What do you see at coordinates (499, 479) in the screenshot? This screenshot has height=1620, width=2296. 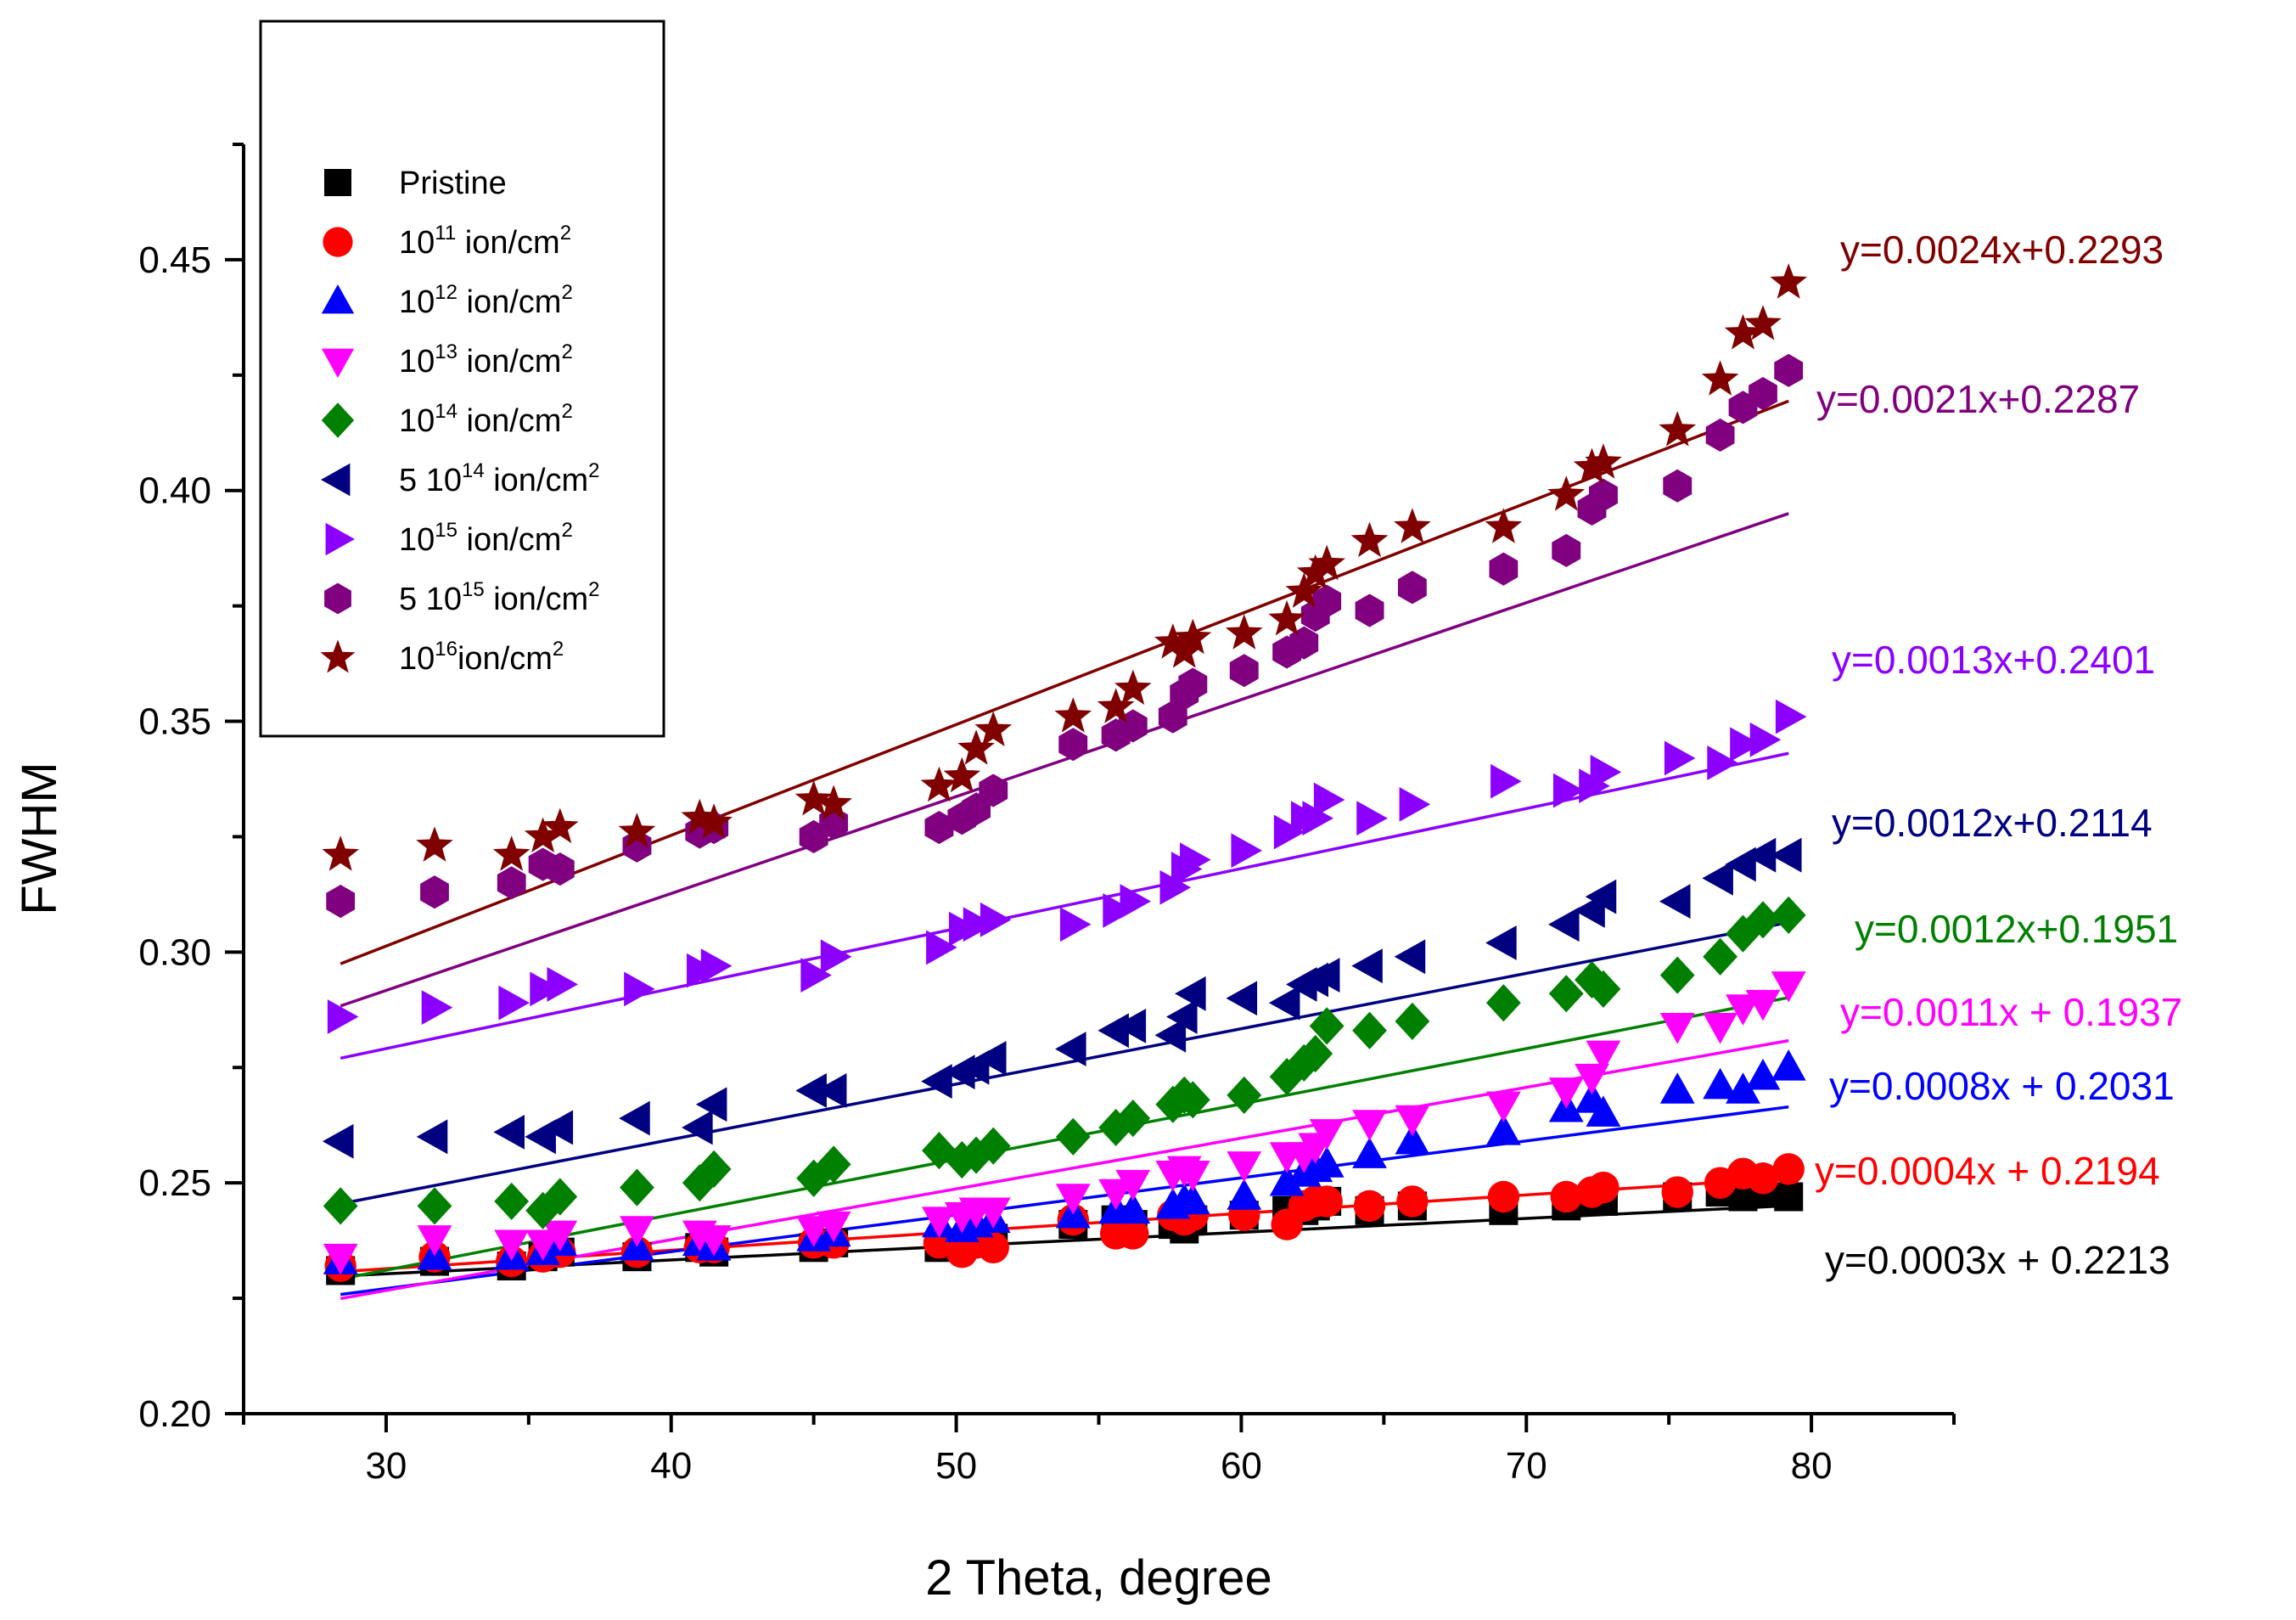 I see `legend-label: 5 1014 ion/cm2` at bounding box center [499, 479].